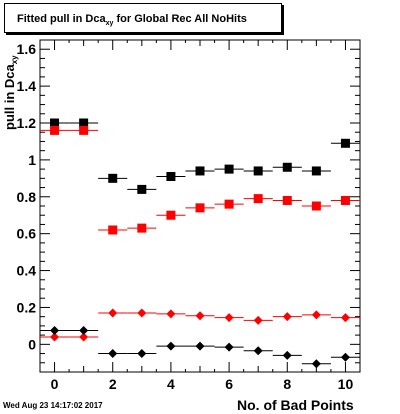 Image resolution: width=400 pixels, height=414 pixels. What do you see at coordinates (180, 19) in the screenshot?
I see `chart-title-rest: for Global Rec All NoHits` at bounding box center [180, 19].